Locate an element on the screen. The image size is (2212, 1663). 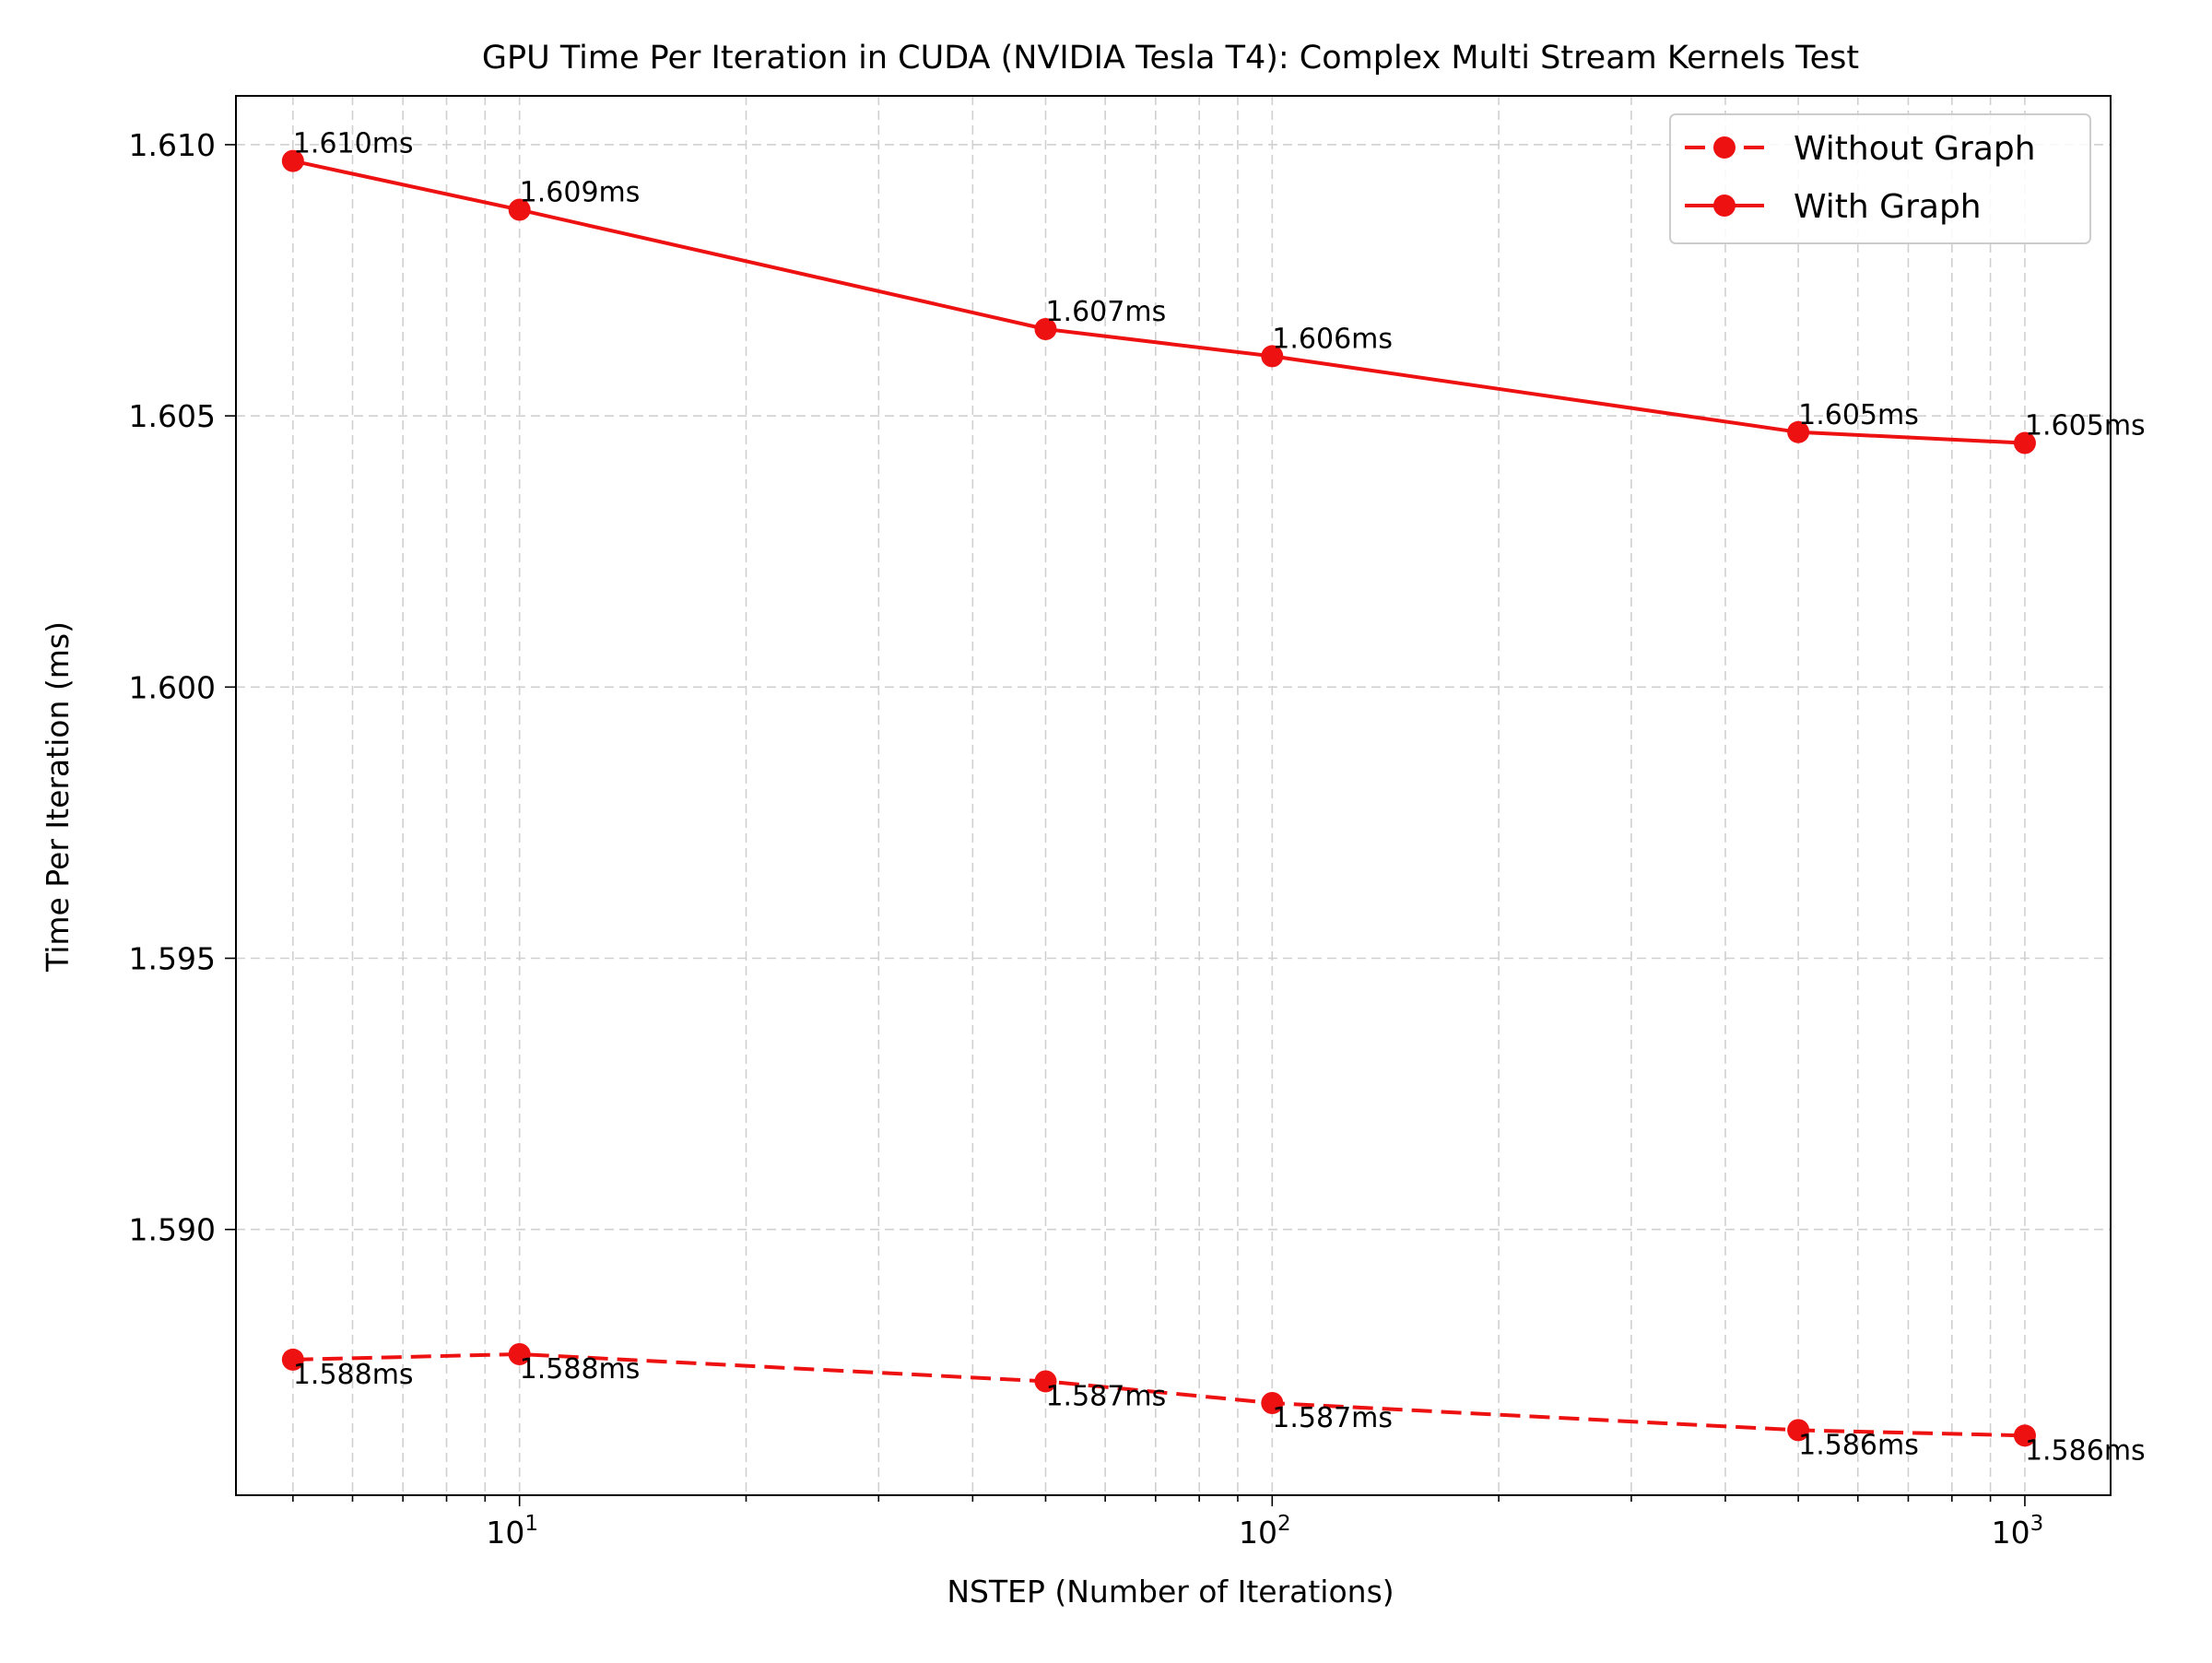
y-tick-label: 1.605 is located at coordinates (172, 416).